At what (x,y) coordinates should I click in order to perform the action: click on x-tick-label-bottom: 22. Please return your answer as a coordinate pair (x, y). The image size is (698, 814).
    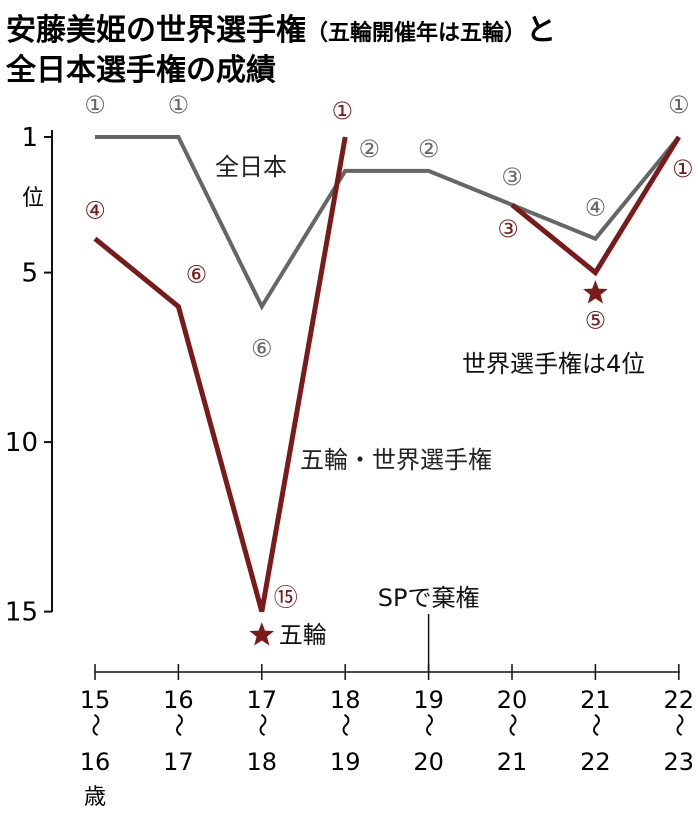
    Looking at the image, I should click on (595, 762).